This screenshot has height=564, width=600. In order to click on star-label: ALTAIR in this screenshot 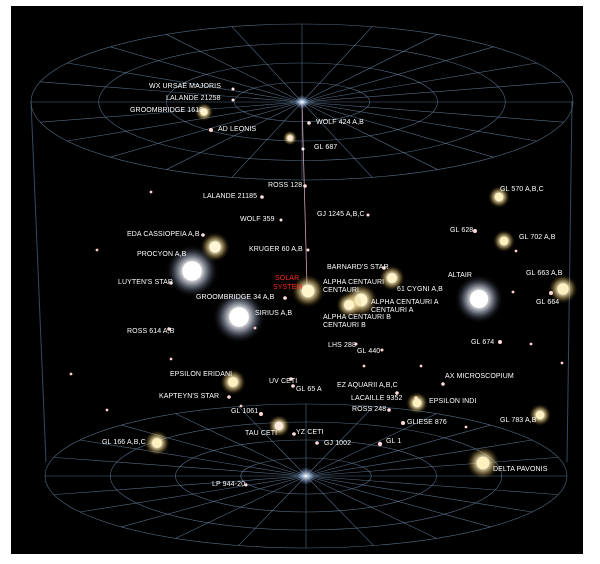, I will do `click(460, 275)`.